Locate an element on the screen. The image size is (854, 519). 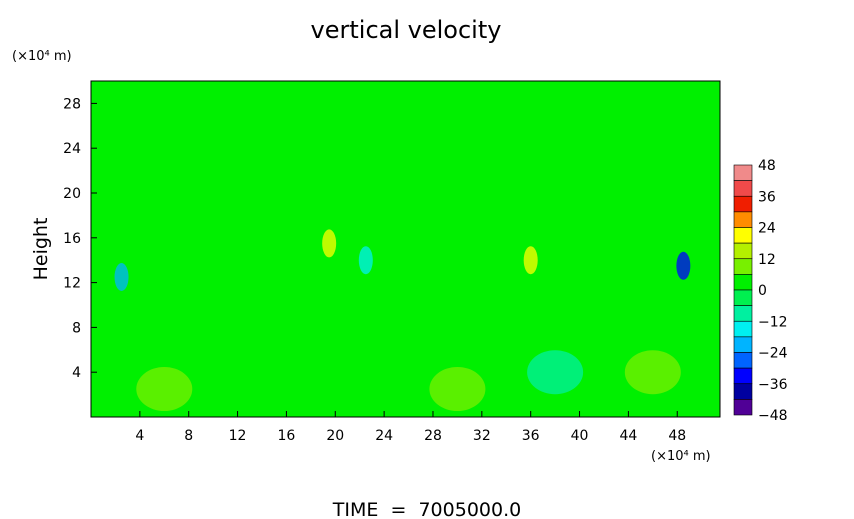
colorbar-tick-label-4: 0 is located at coordinates (762, 291).